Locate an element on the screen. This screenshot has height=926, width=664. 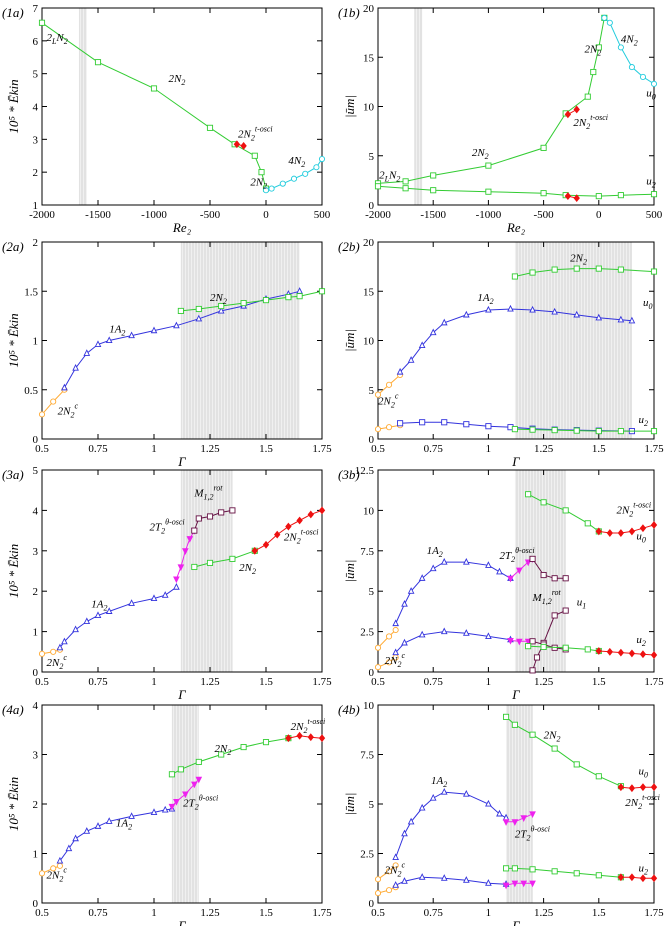
x-tick-label: -1000 is located at coordinates (489, 215).